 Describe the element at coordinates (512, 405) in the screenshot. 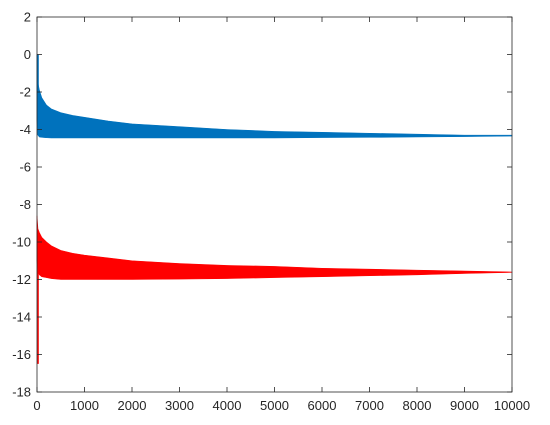

I see `x-tick-label: 10000` at that location.